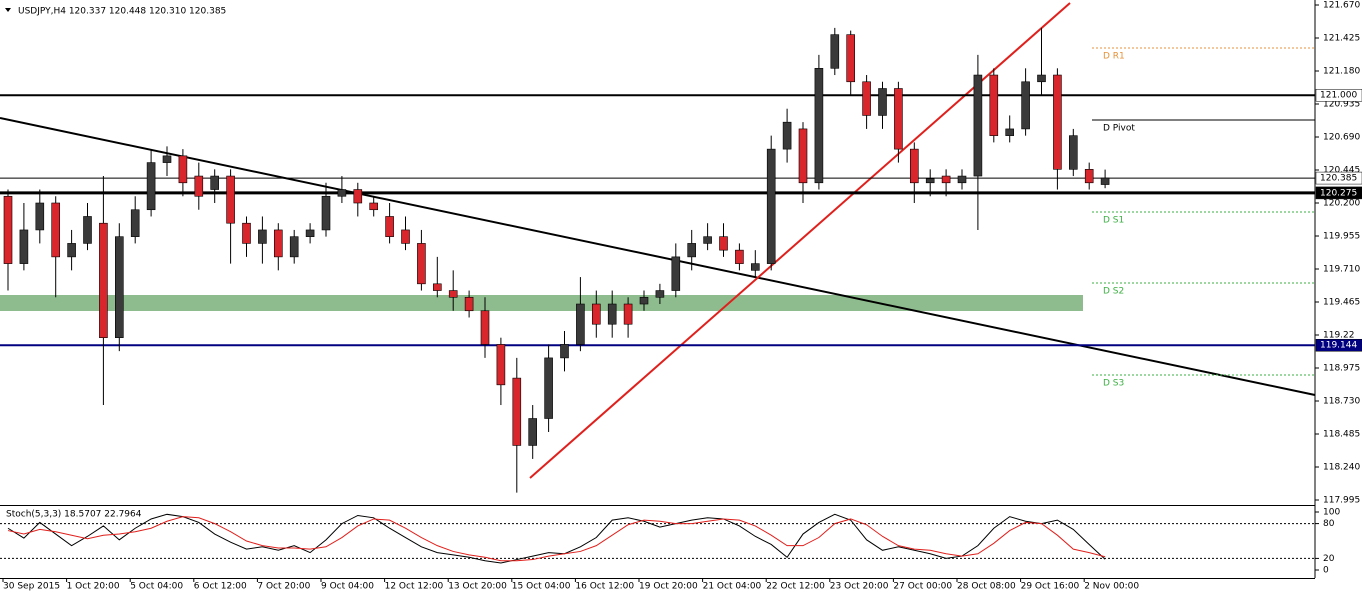 The image size is (1362, 594). I want to click on x-tick-label: 19 Oct 20:00, so click(668, 587).